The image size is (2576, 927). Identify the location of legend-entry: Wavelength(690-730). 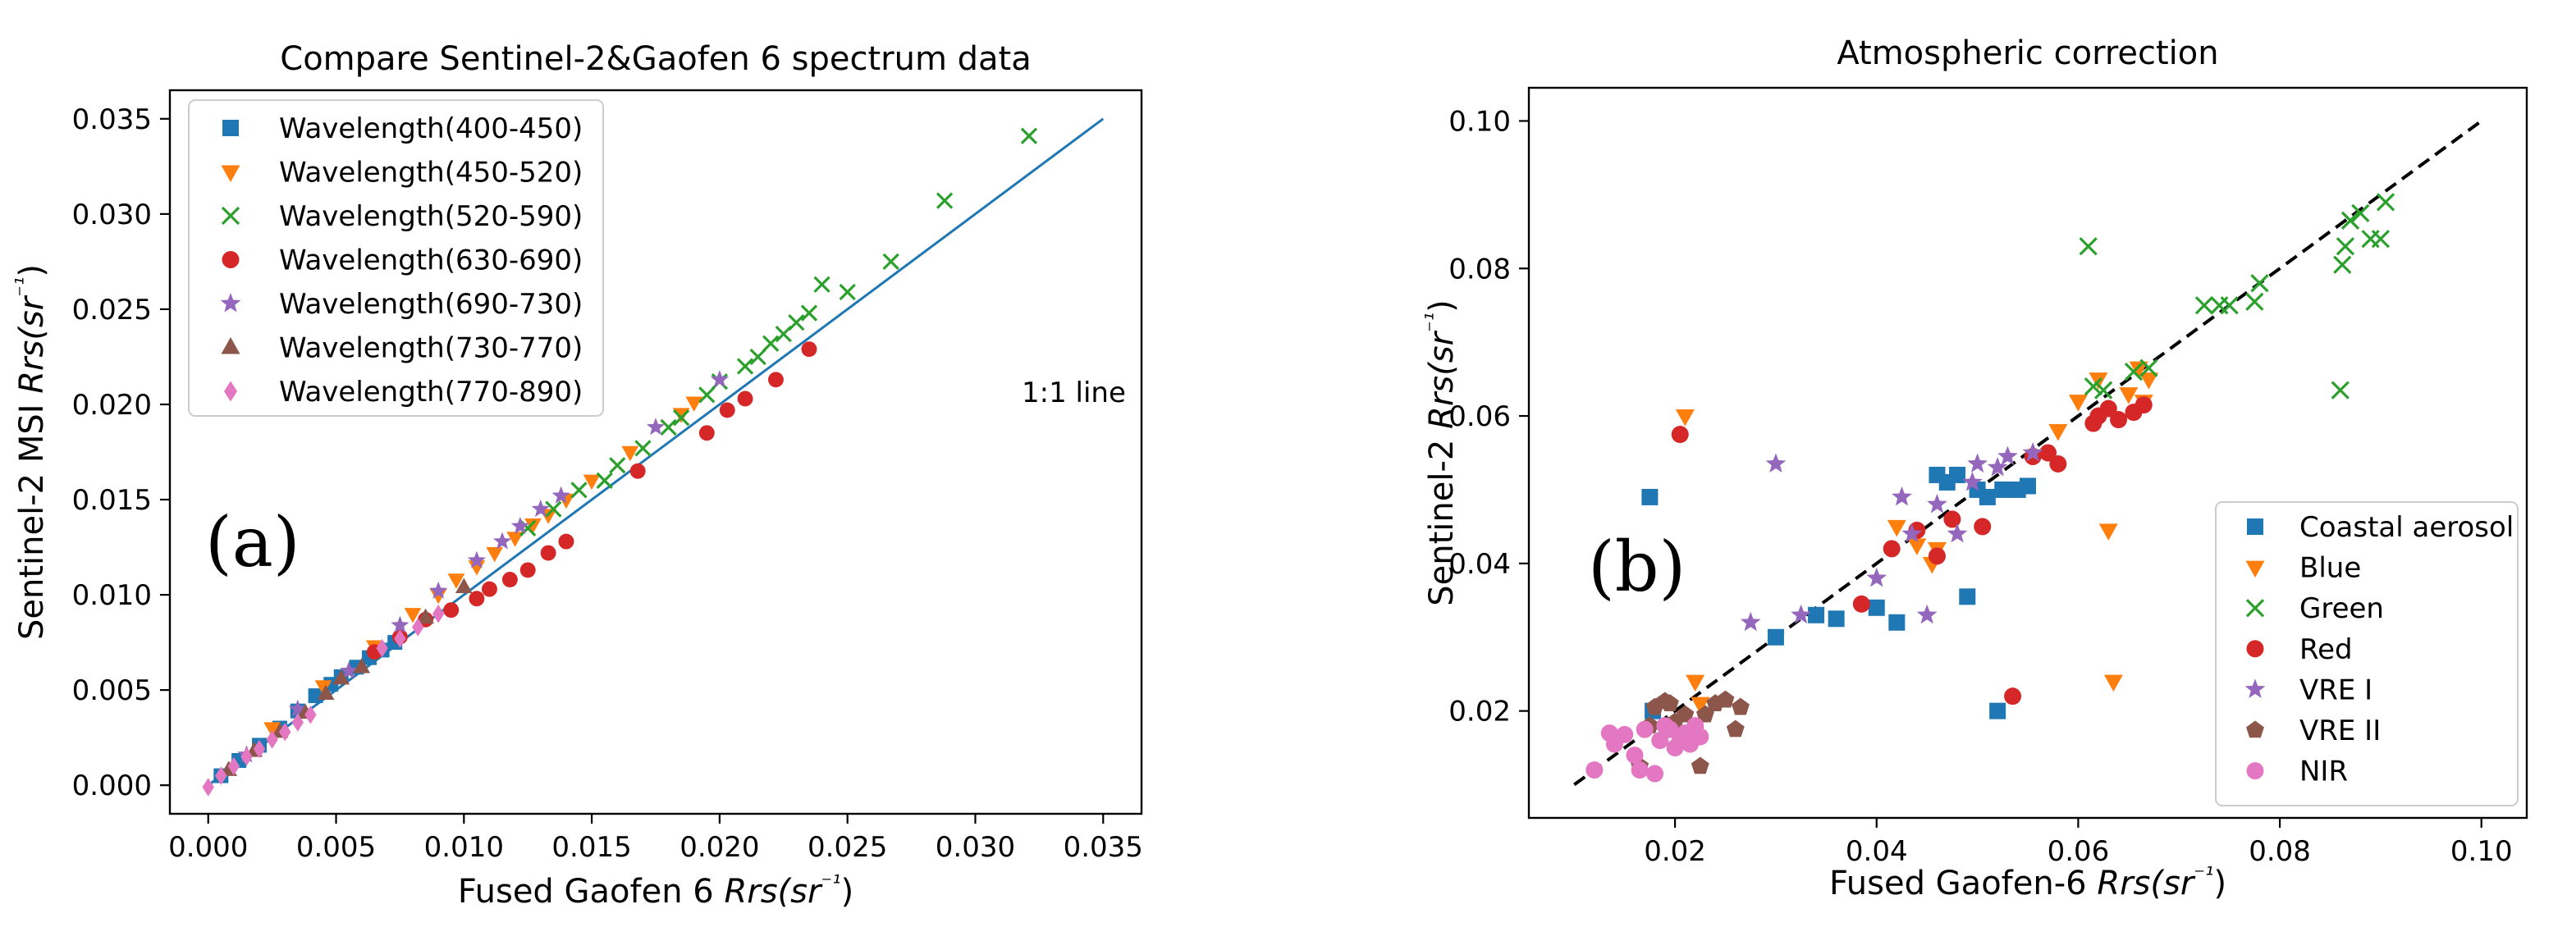
(431, 304).